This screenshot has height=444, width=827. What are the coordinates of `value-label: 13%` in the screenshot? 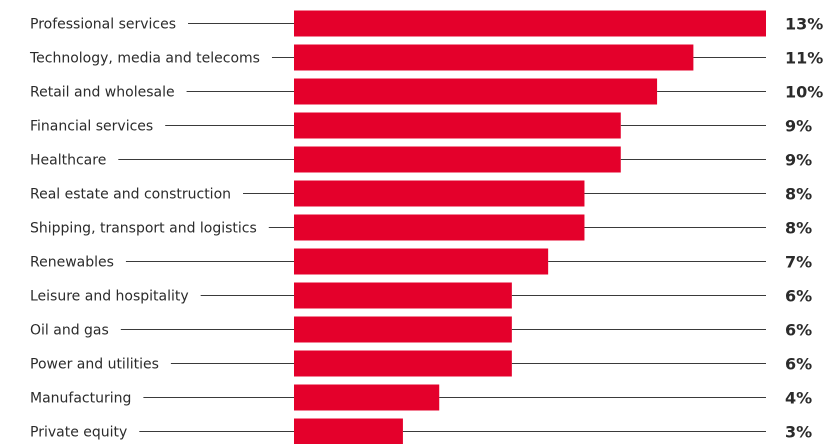 It's located at (804, 24).